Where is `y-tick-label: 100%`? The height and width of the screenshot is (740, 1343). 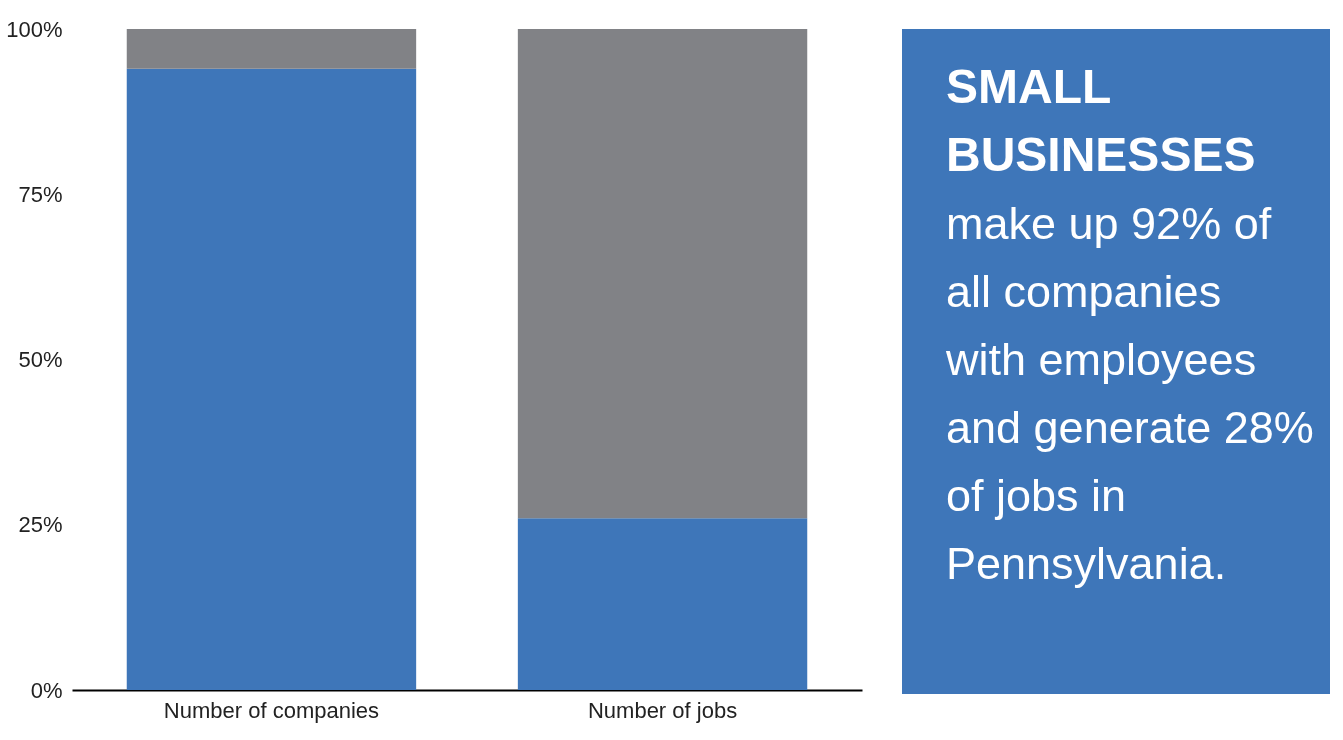 y-tick-label: 100% is located at coordinates (34, 29).